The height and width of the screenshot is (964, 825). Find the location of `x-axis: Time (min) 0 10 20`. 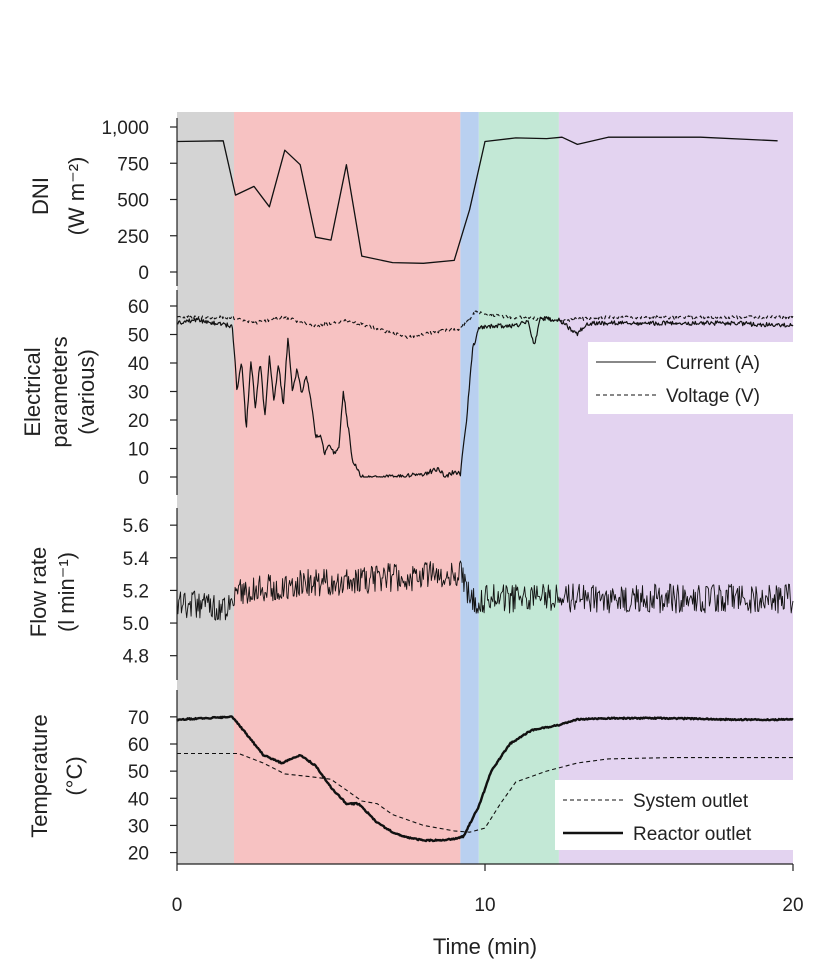

x-axis: Time (min) 0 10 20 is located at coordinates (488, 911).